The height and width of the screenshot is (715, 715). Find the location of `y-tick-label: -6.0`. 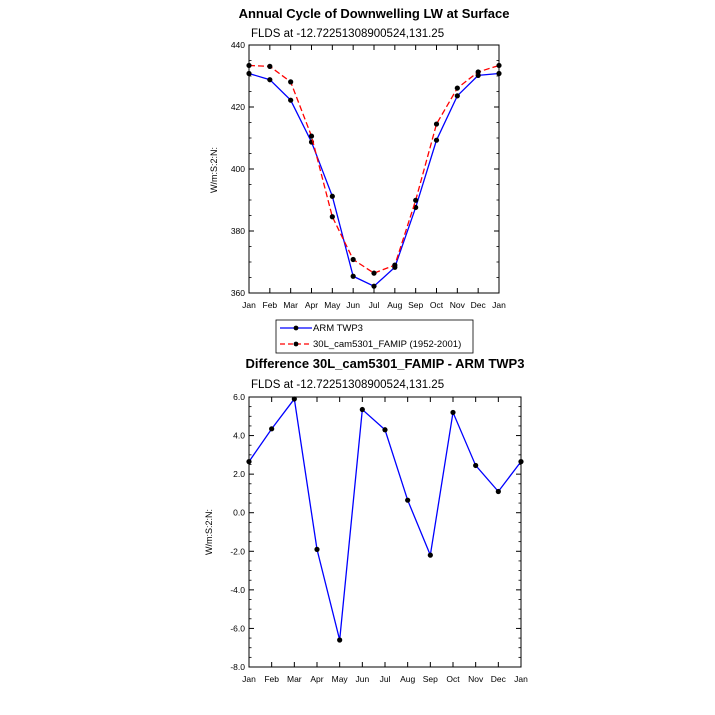

y-tick-label: -6.0 is located at coordinates (237, 628).